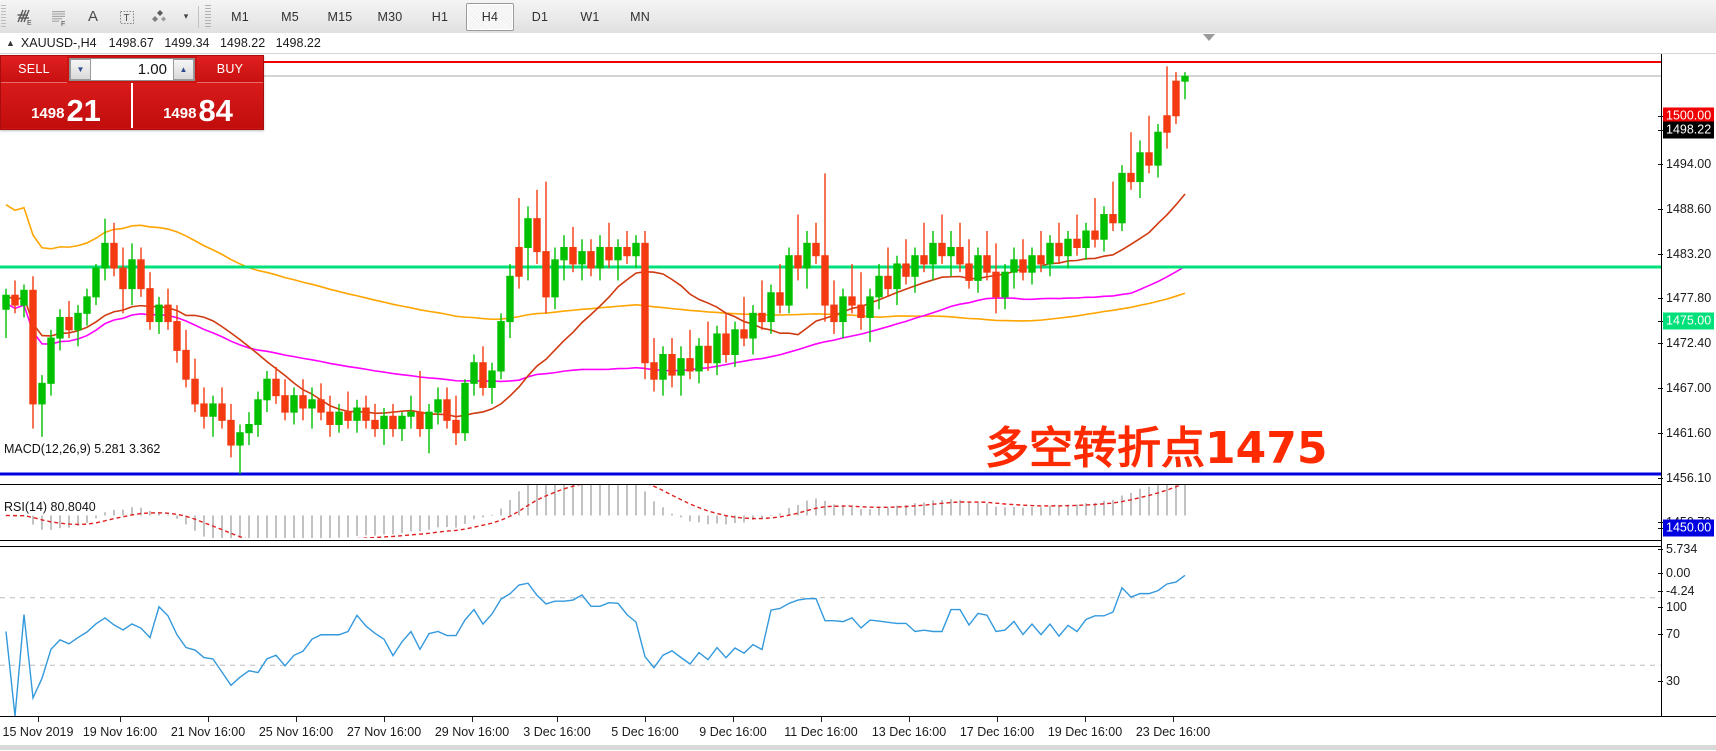  I want to click on volume-decrease-button: ▼, so click(80, 69).